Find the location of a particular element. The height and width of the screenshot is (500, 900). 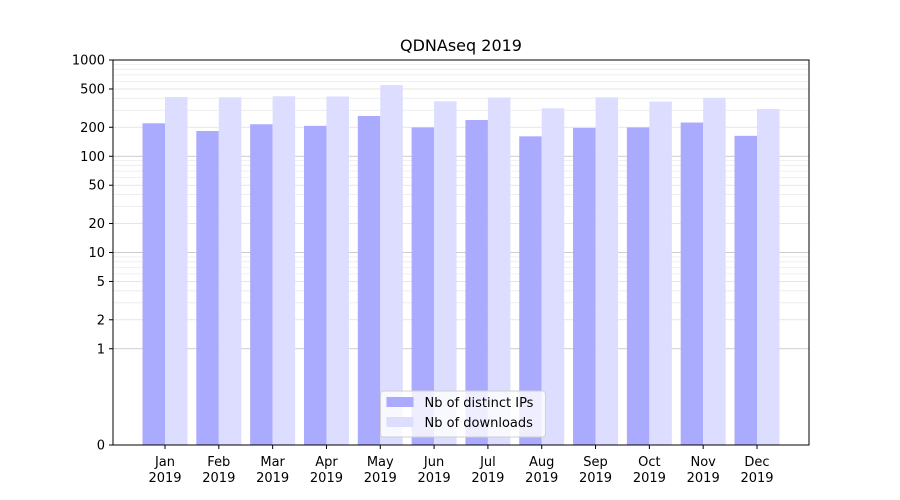

y-tick-label: 50 is located at coordinates (96, 186).